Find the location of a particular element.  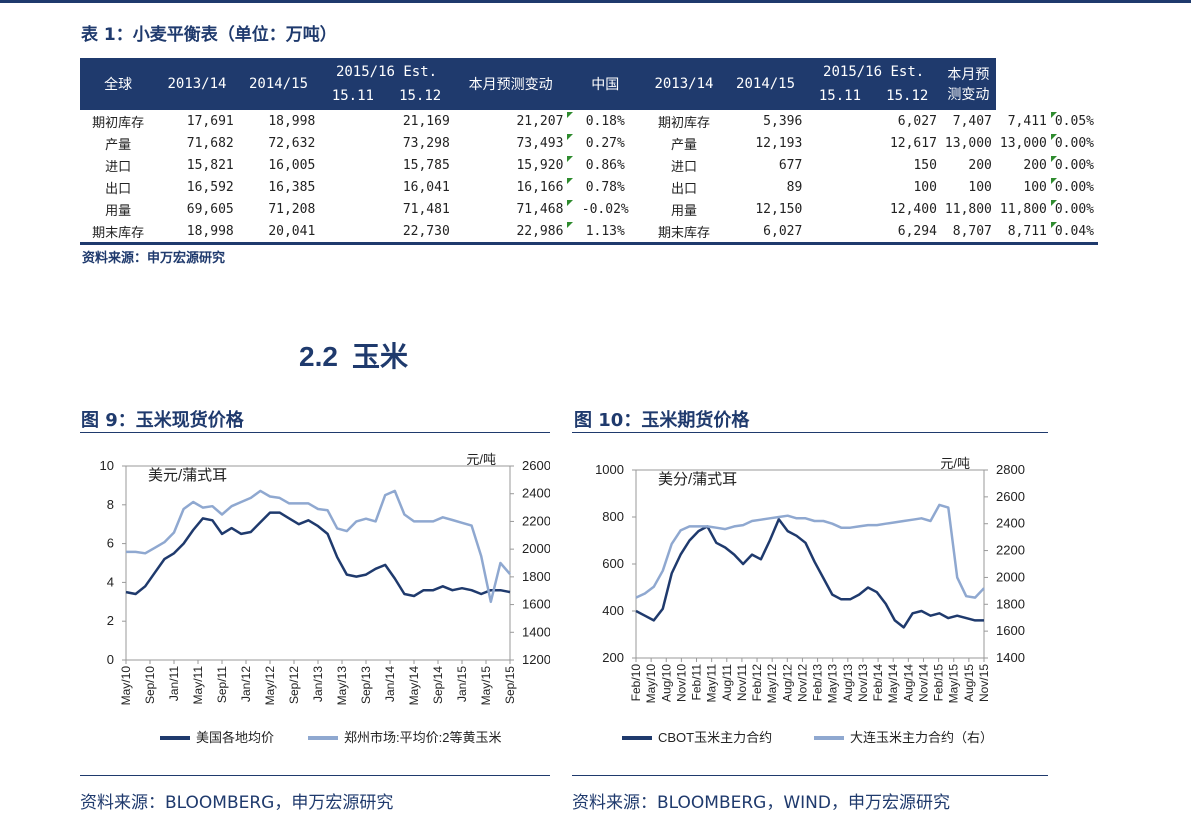

china-cell: 5,396 is located at coordinates (783, 121).